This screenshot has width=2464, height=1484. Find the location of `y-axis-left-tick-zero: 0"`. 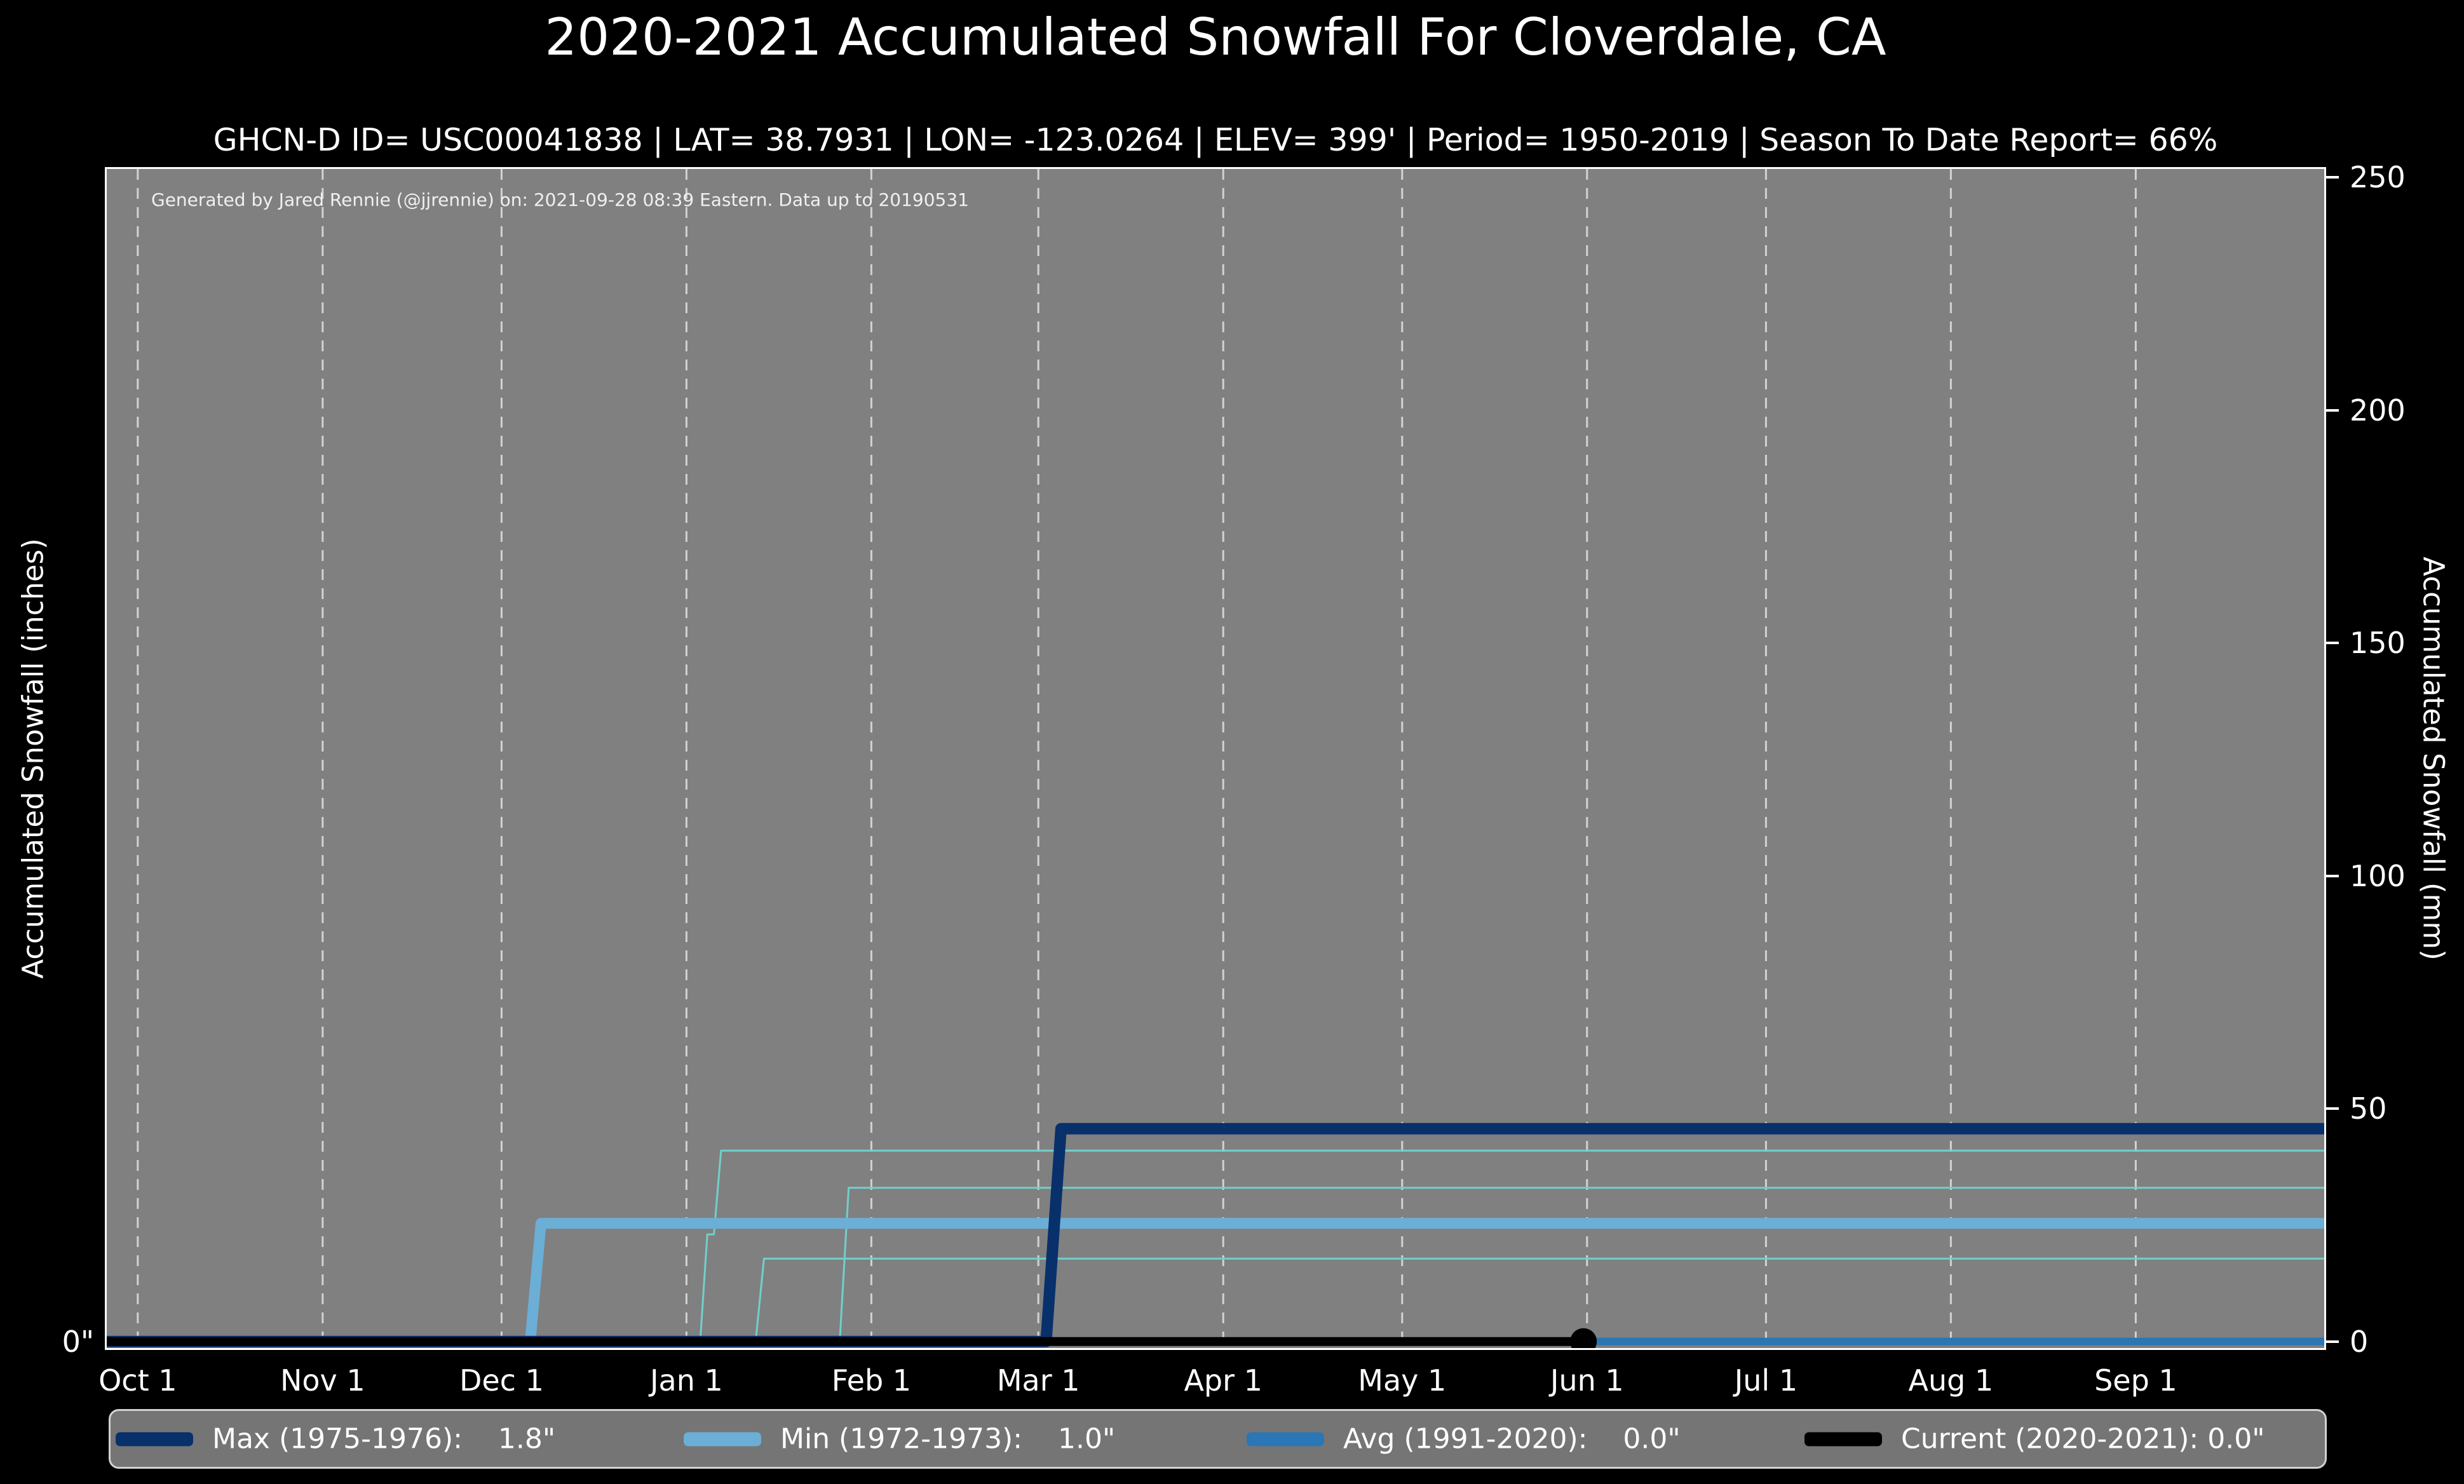

y-axis-left-tick-zero: 0" is located at coordinates (78, 1342).